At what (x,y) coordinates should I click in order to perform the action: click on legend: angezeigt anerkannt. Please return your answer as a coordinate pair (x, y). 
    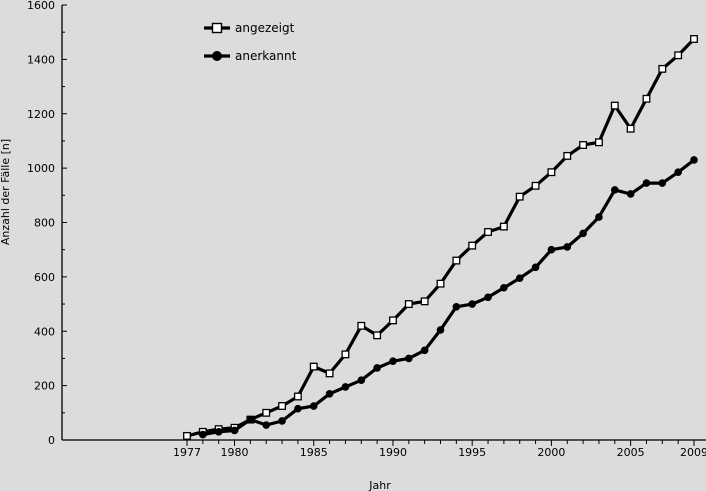
    Looking at the image, I should click on (250, 42).